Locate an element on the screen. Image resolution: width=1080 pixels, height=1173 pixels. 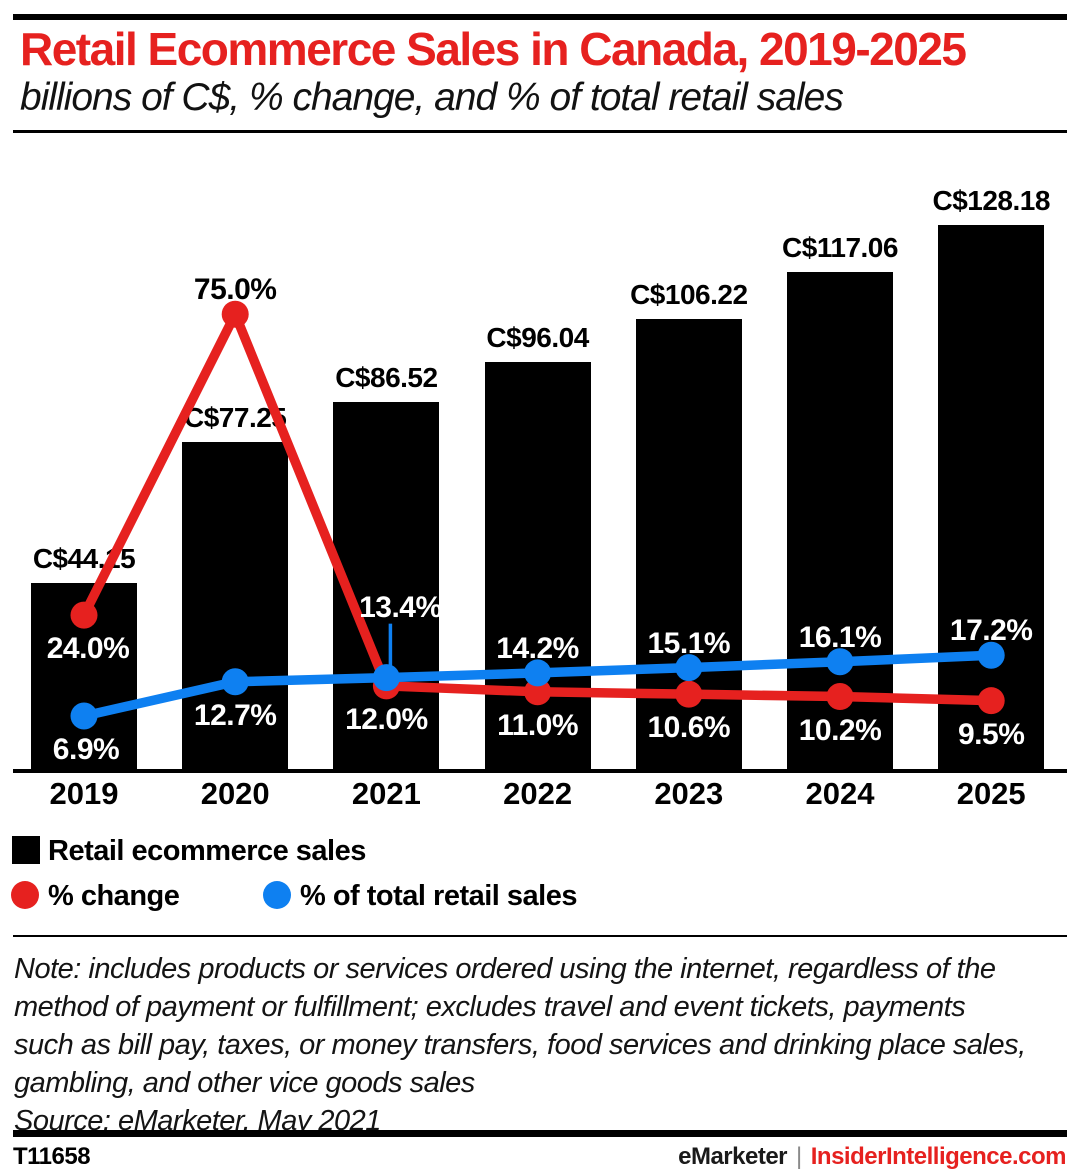
note-divider is located at coordinates (540, 936).